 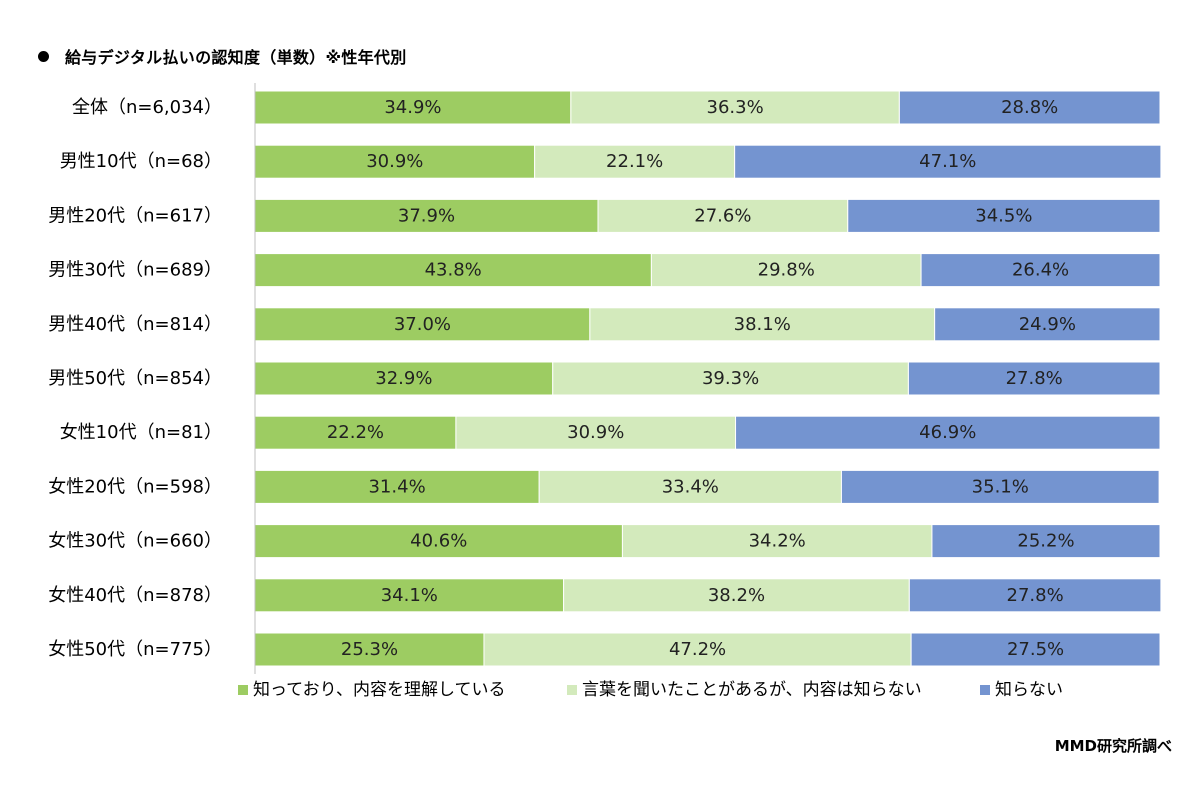 What do you see at coordinates (135, 324) in the screenshot?
I see `category-label: 男性40代（n=814）` at bounding box center [135, 324].